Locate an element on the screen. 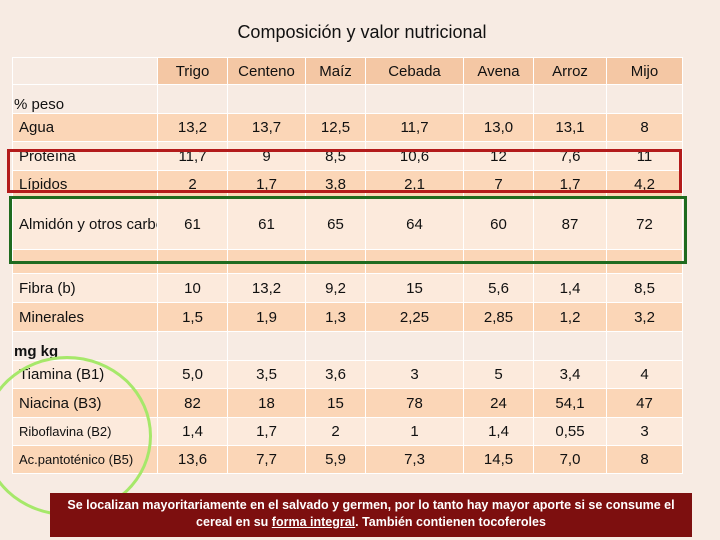  table-cell: 3,8 is located at coordinates (335, 184).